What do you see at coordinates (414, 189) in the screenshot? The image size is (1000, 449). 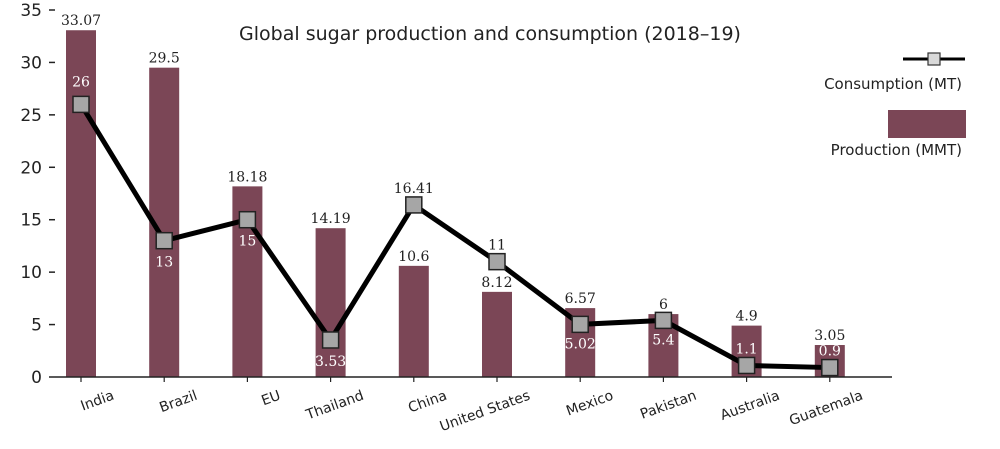 I see `consumption-data-label: 16.41` at bounding box center [414, 189].